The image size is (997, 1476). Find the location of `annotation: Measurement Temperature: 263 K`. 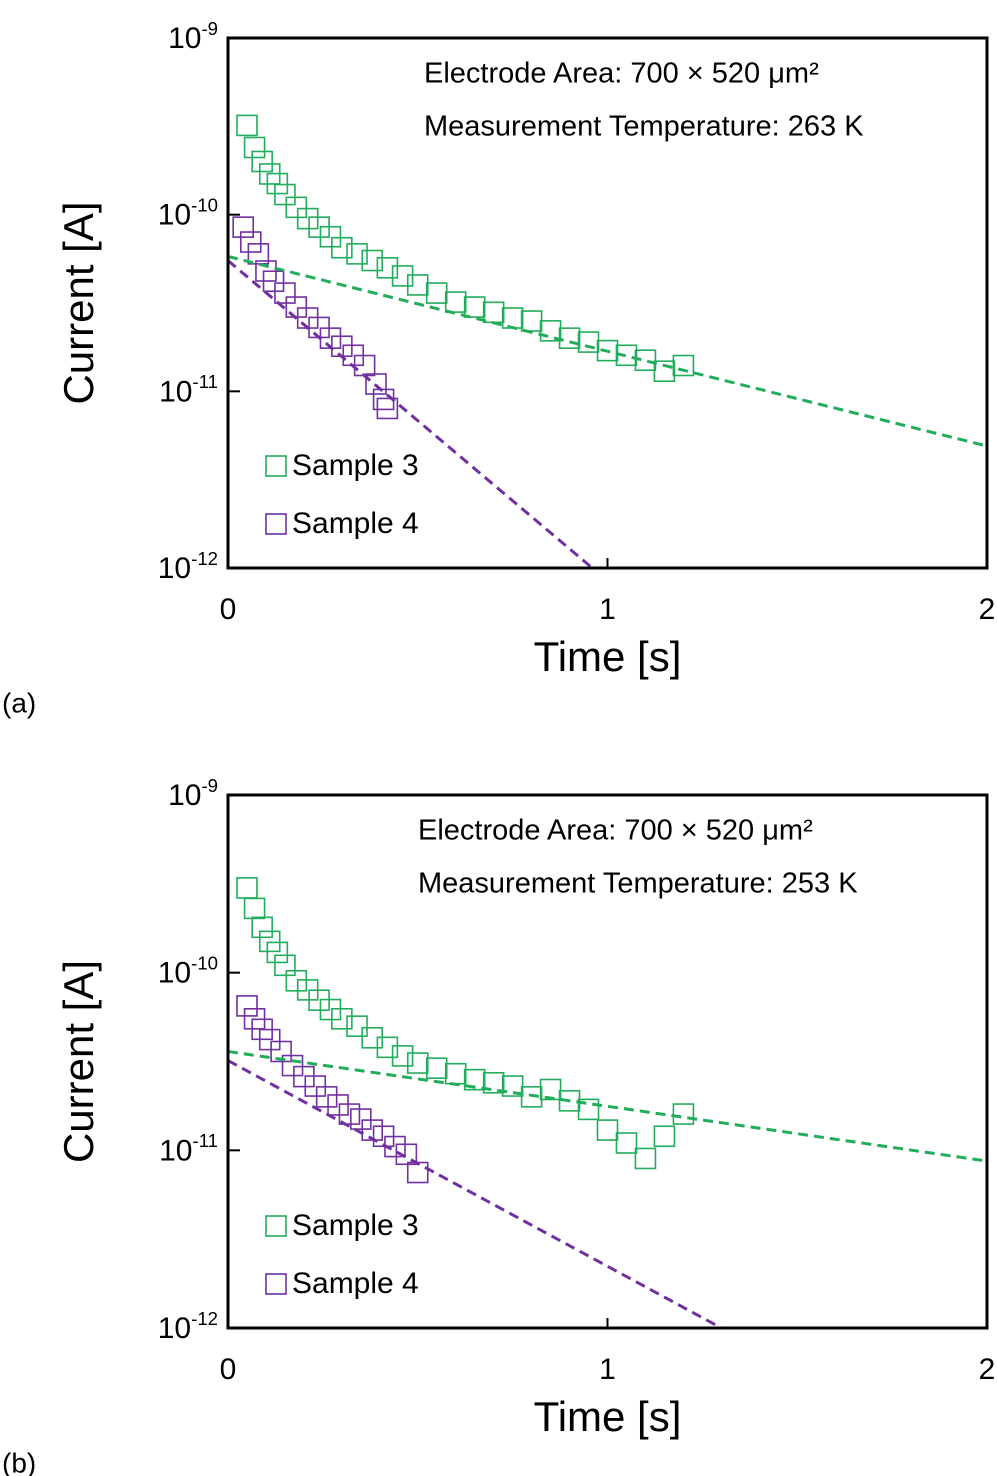

annotation: Measurement Temperature: 263 K is located at coordinates (644, 127).